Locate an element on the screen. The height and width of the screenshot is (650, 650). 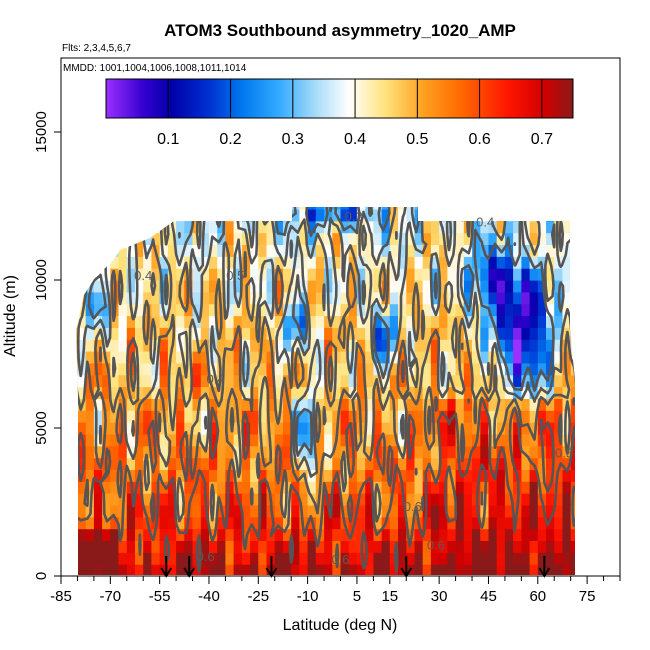
contour-label: 0.3 is located at coordinates (354, 216).